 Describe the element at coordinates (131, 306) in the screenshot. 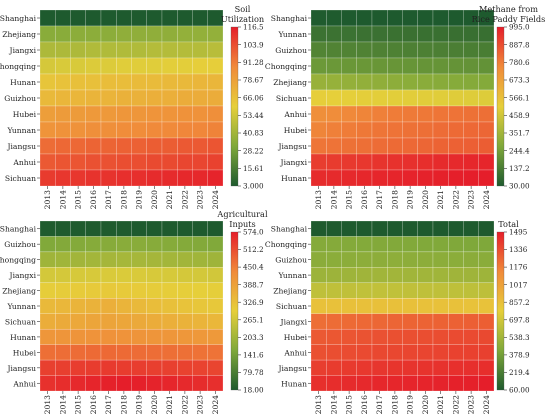

I see `heatmap-cells` at that location.